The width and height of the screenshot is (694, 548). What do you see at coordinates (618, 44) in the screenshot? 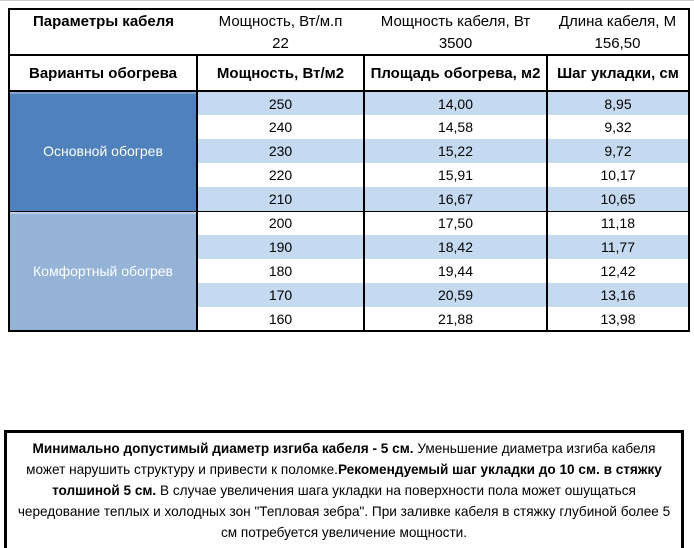
I see `value-cable-length: 156,50` at bounding box center [618, 44].